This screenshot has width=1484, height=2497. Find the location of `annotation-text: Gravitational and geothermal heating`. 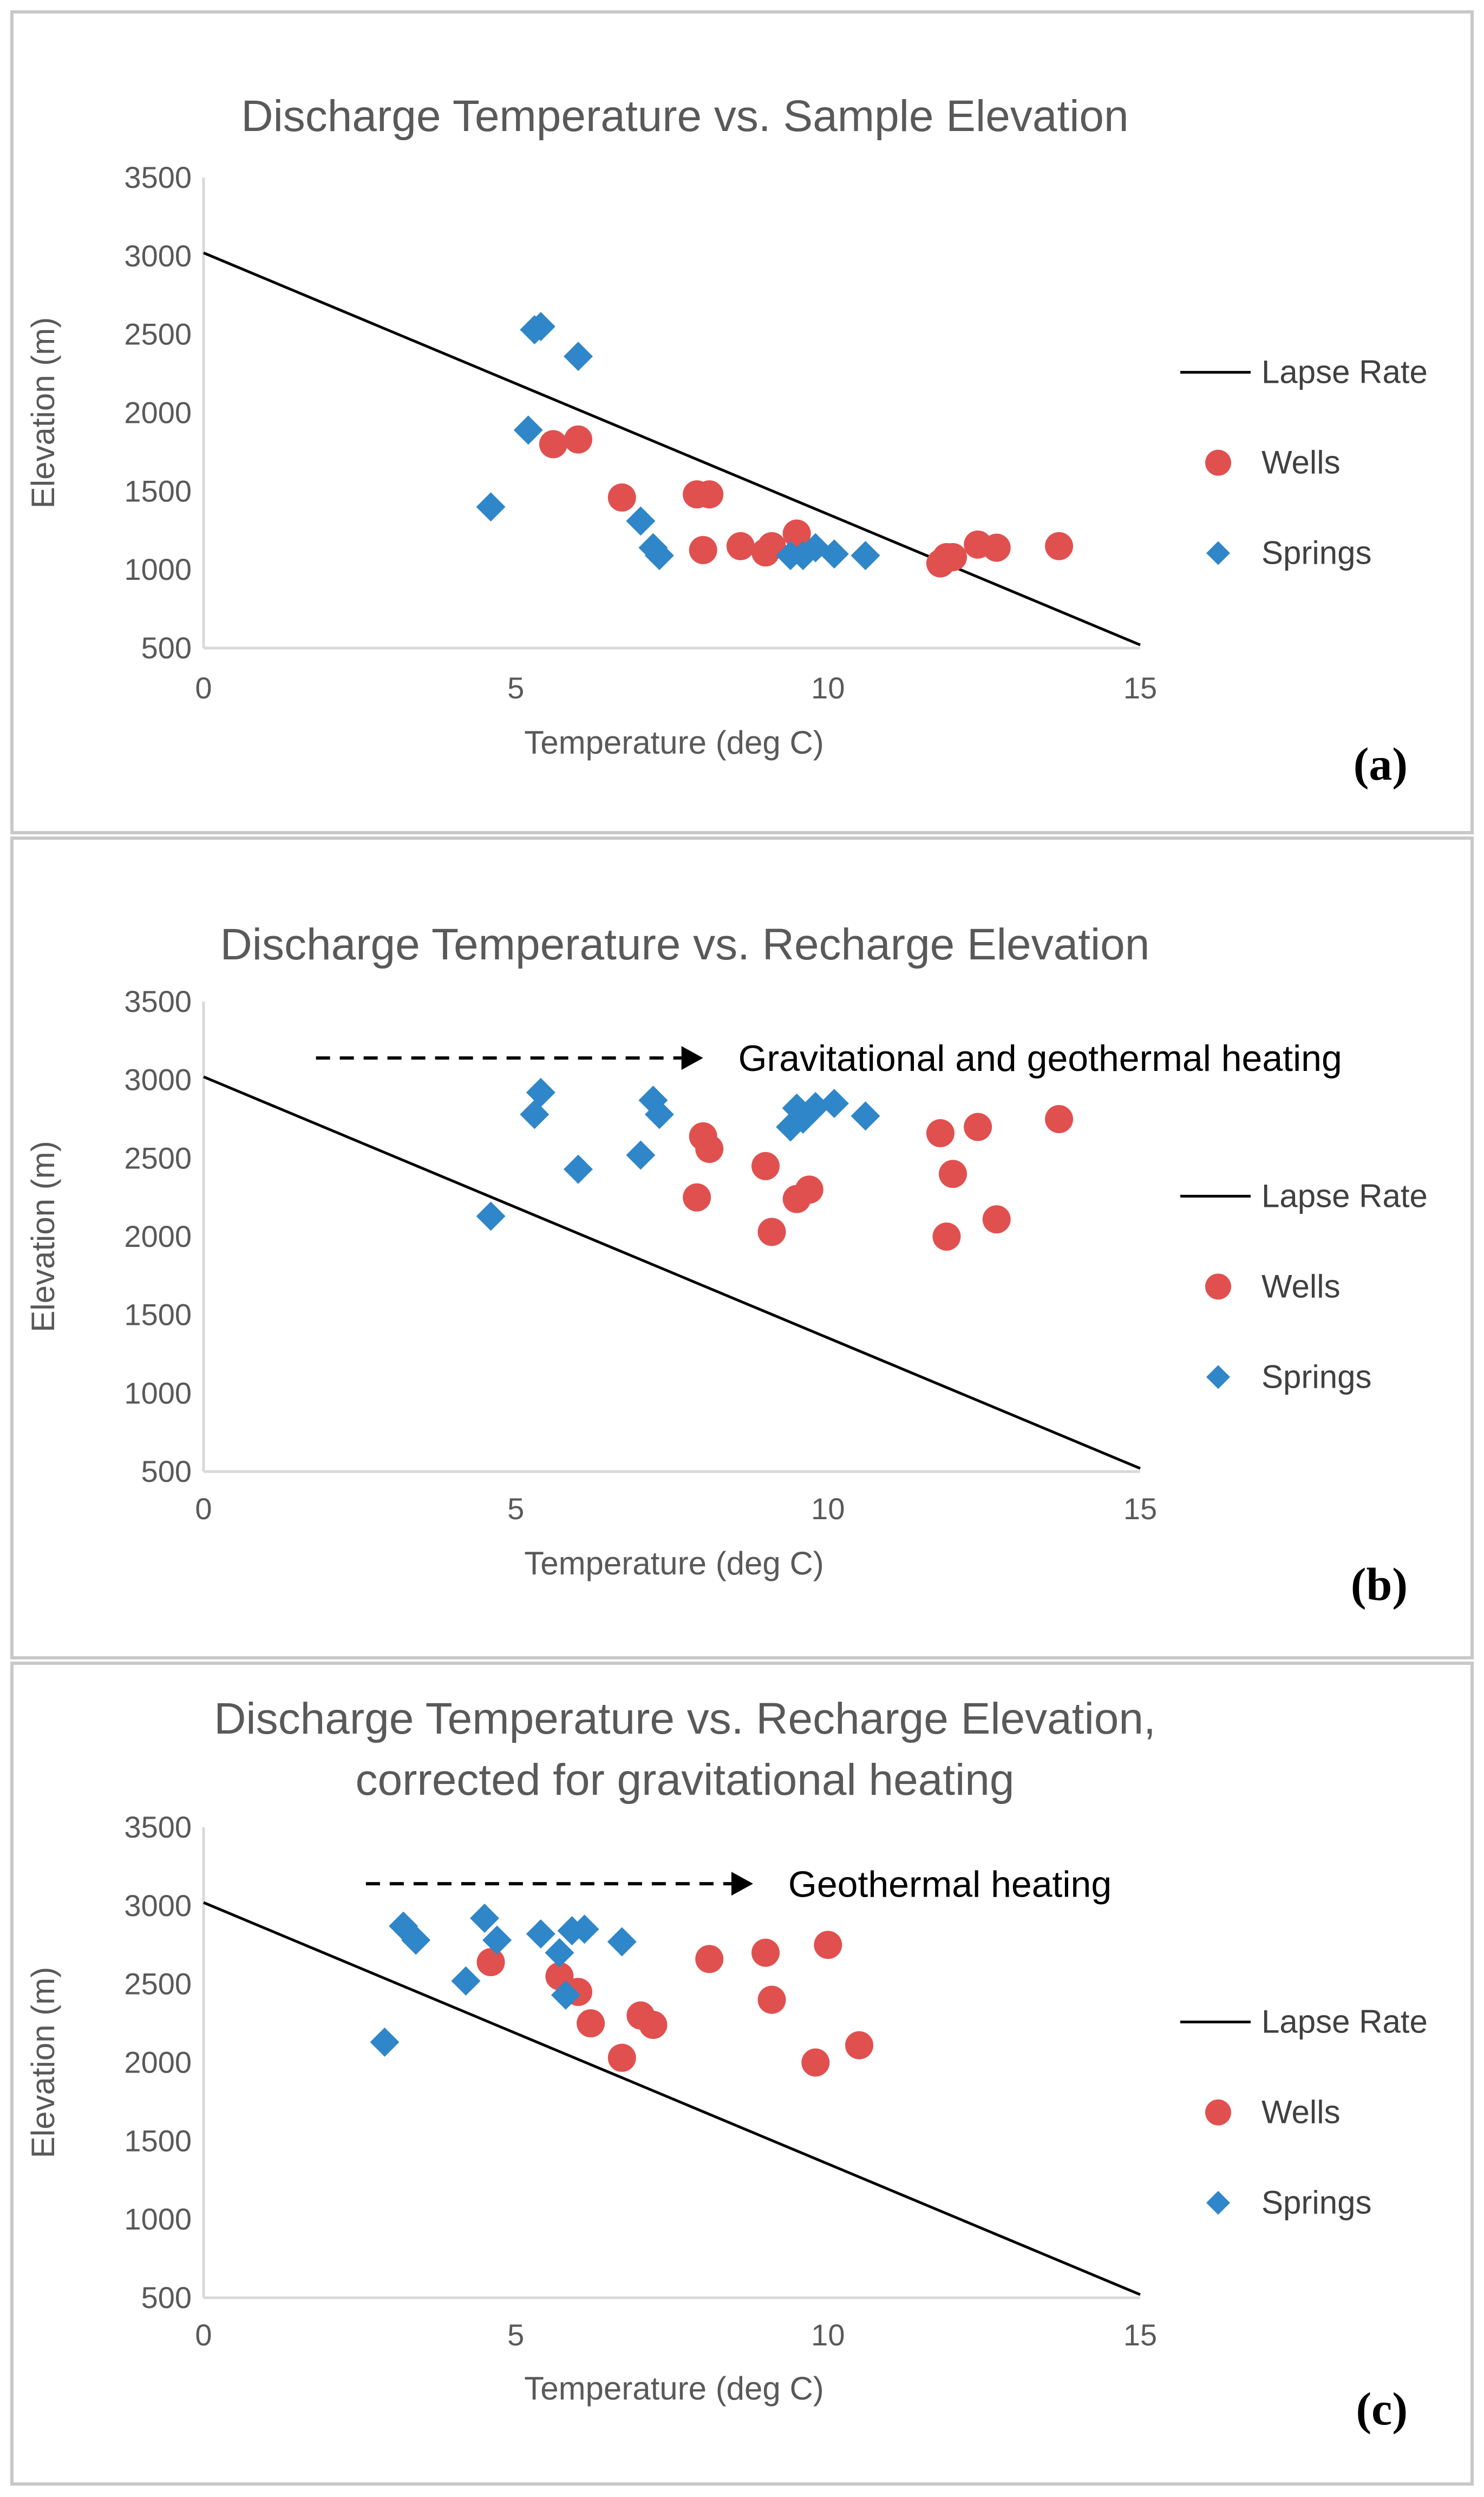

annotation-text: Gravitational and geothermal heating is located at coordinates (1040, 1058).